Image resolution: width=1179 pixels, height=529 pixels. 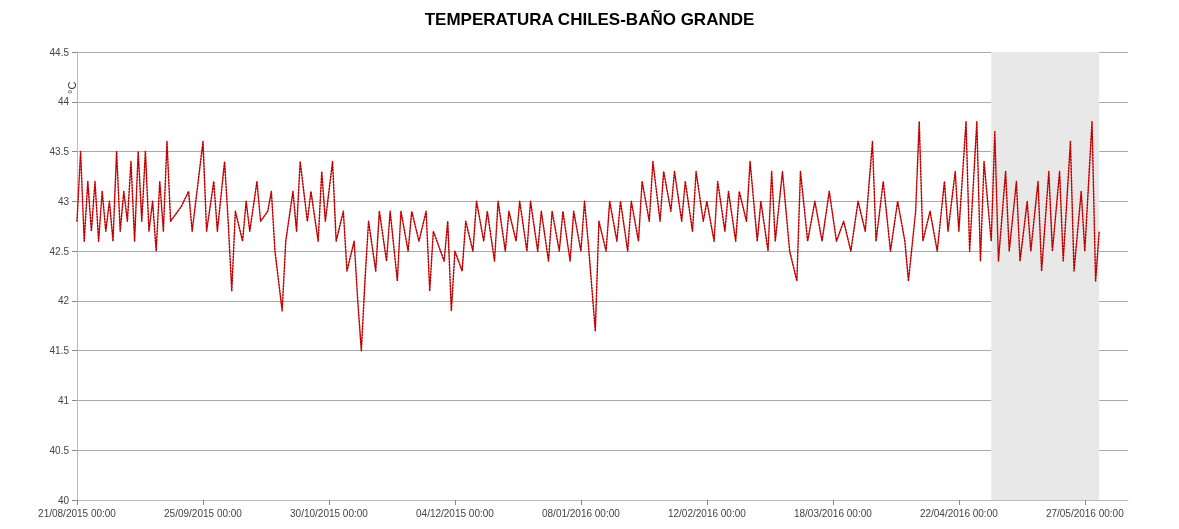 I want to click on y-tick-label: 44.5, so click(x=59, y=52).